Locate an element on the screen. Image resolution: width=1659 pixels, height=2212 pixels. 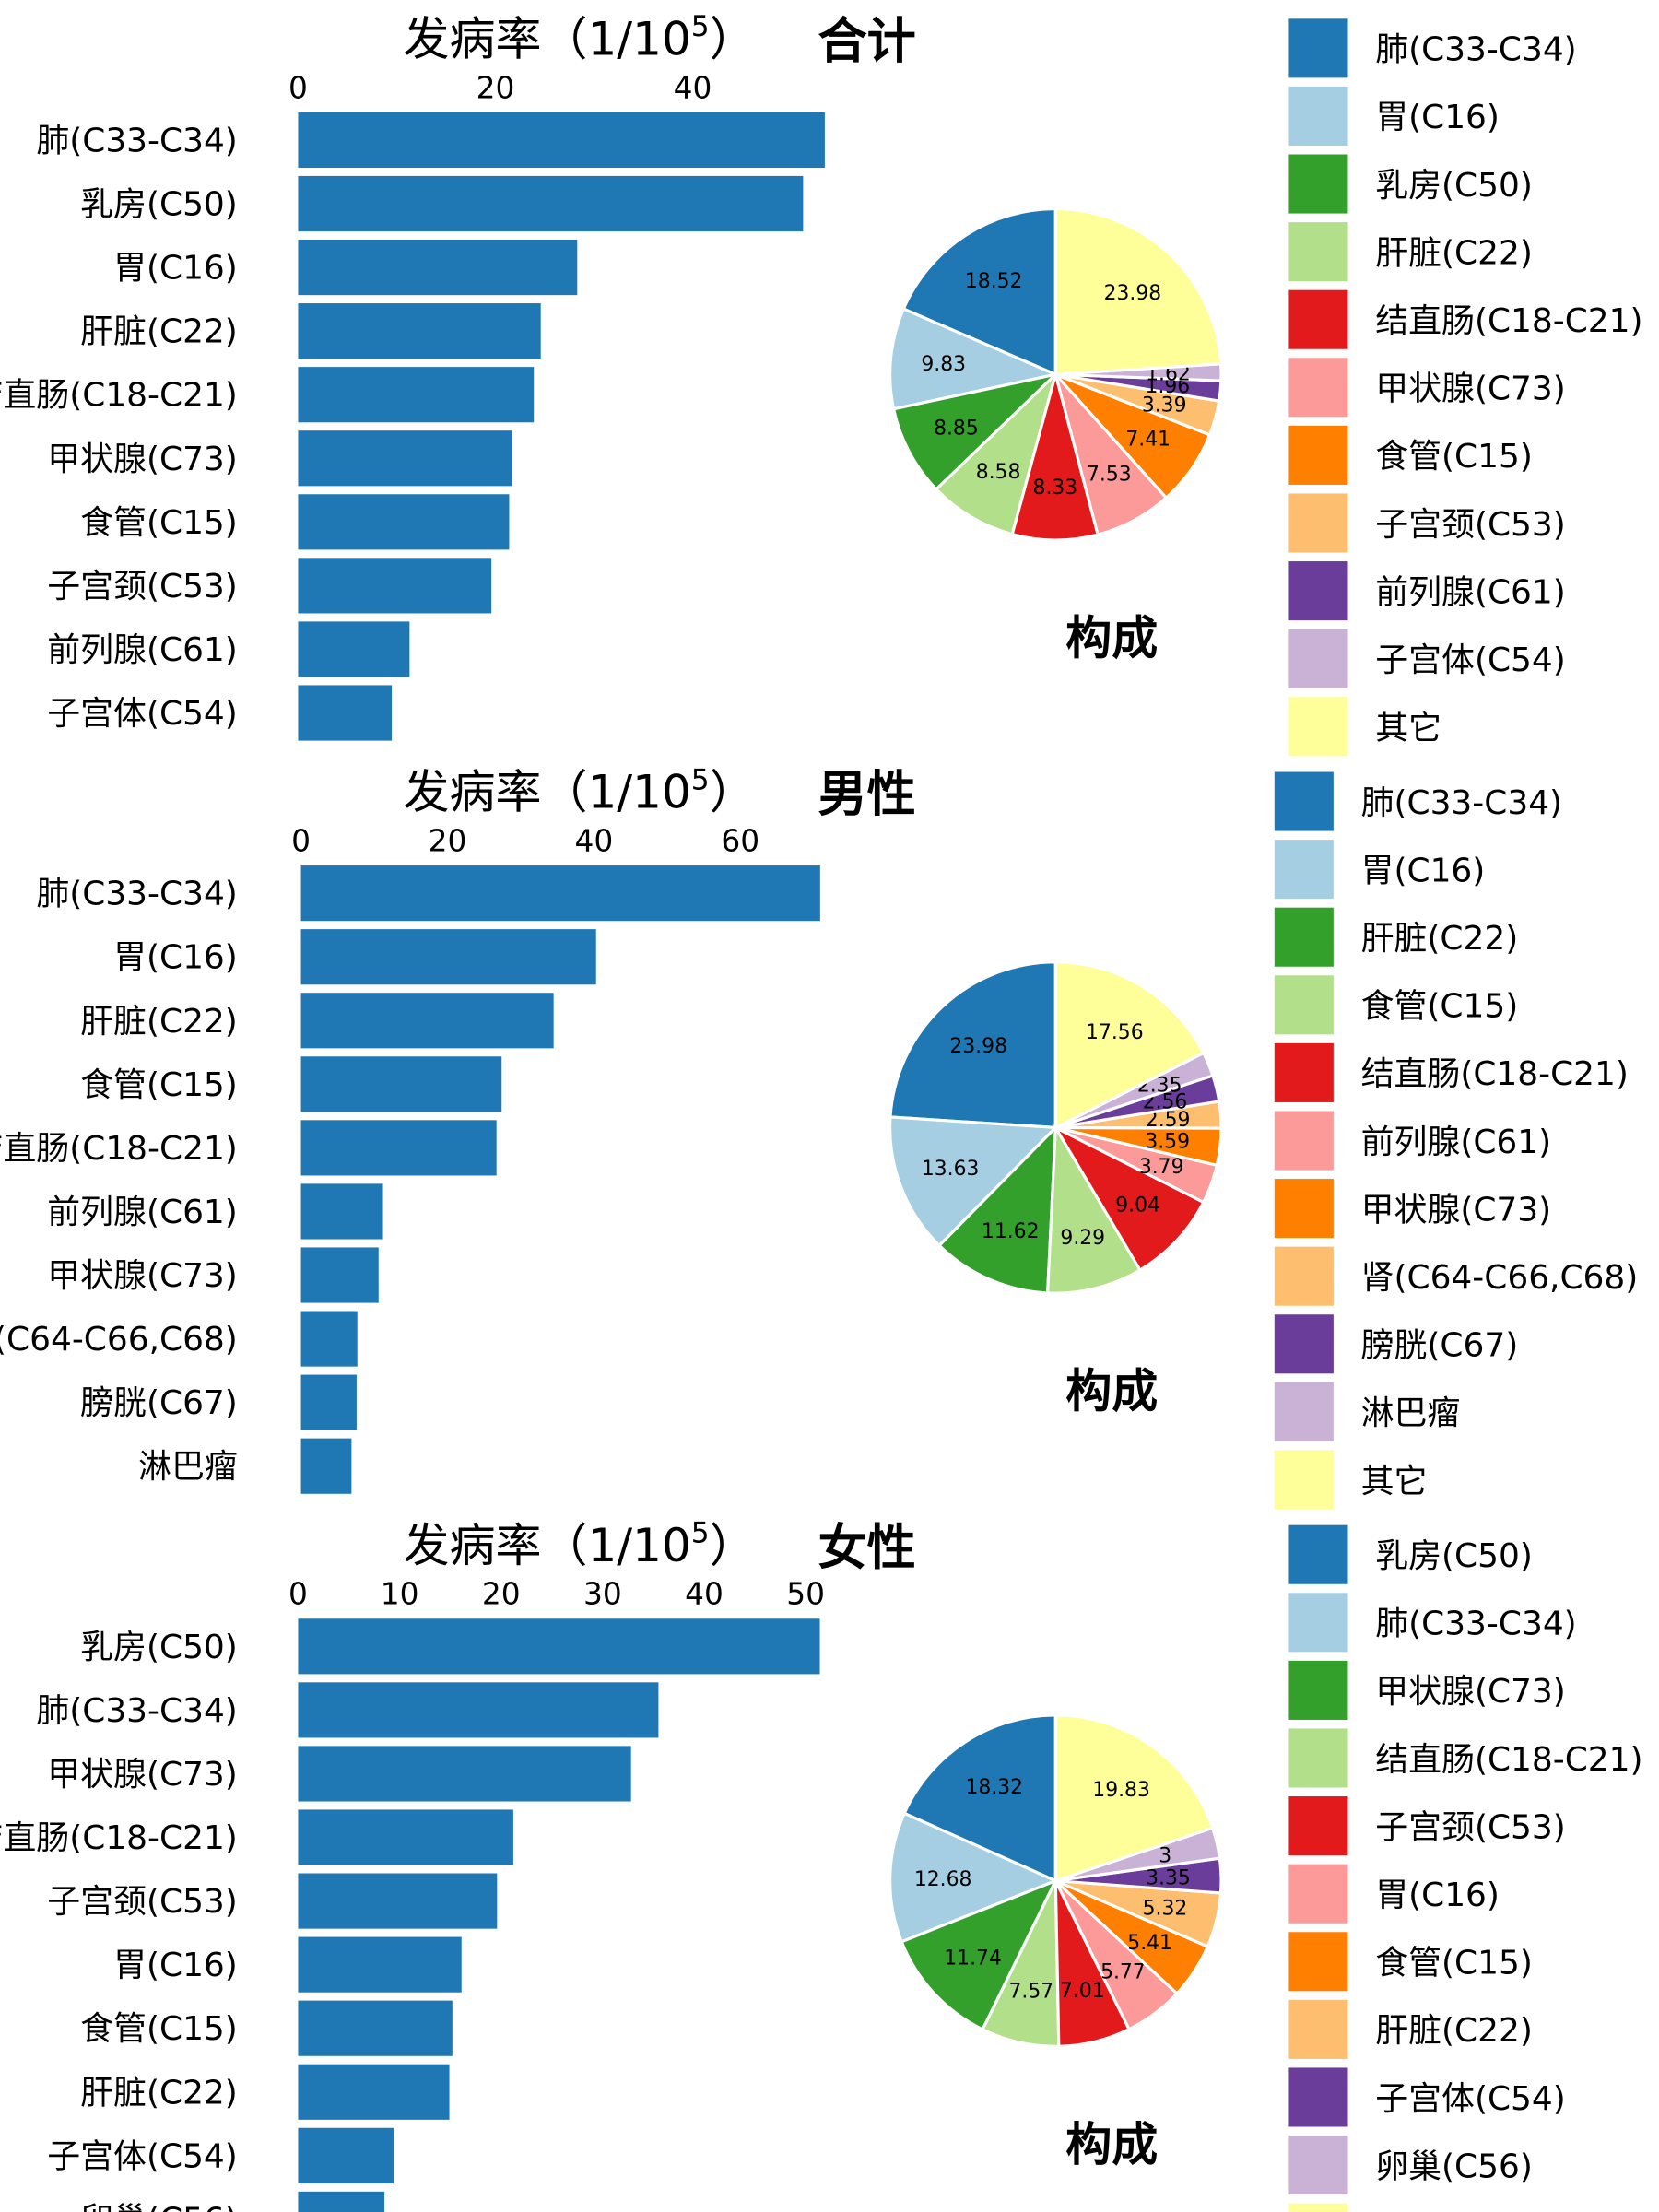
pie-slice-label: 19.83 is located at coordinates (1121, 1790).